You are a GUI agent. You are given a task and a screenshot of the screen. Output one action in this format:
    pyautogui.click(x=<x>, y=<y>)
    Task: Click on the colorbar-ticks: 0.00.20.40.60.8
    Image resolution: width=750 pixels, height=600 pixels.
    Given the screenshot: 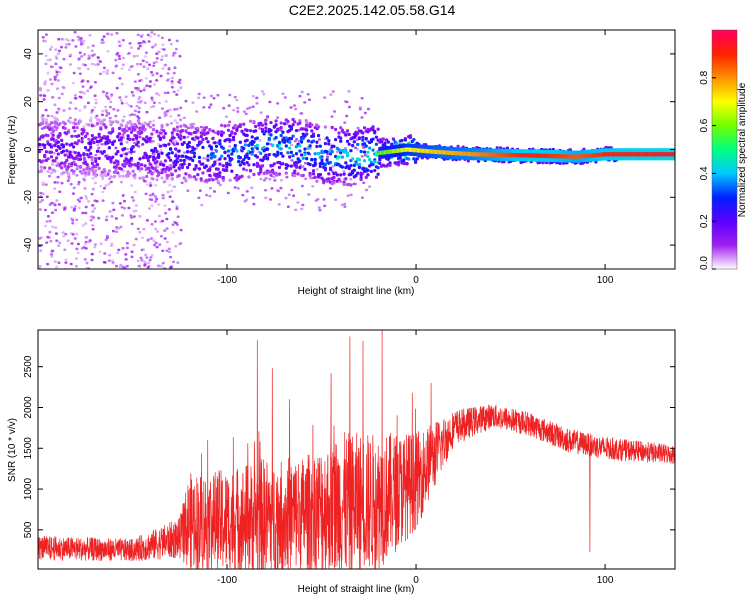 What is the action you would take?
    pyautogui.click(x=707, y=170)
    